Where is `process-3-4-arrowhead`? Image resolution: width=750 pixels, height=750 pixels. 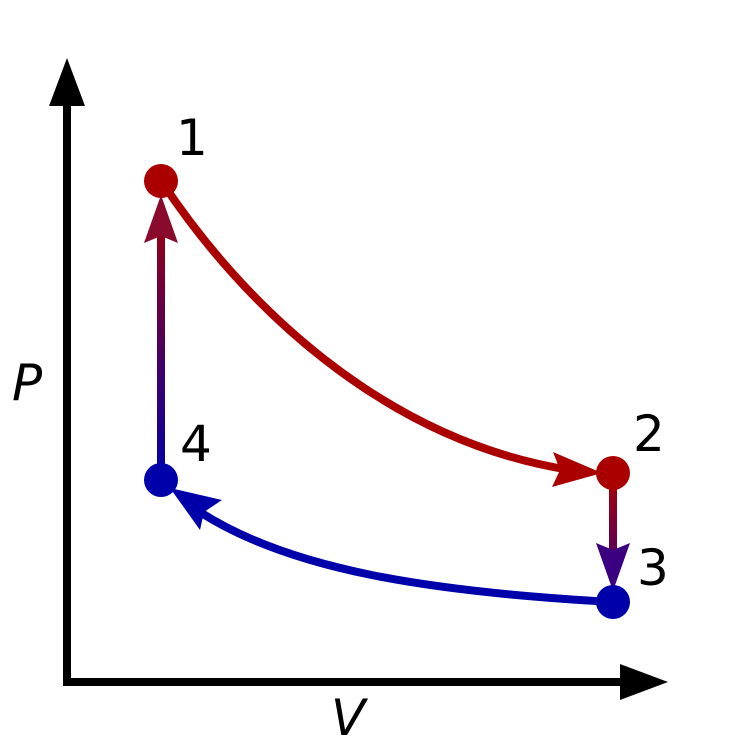
process-3-4-arrowhead is located at coordinates (196, 509).